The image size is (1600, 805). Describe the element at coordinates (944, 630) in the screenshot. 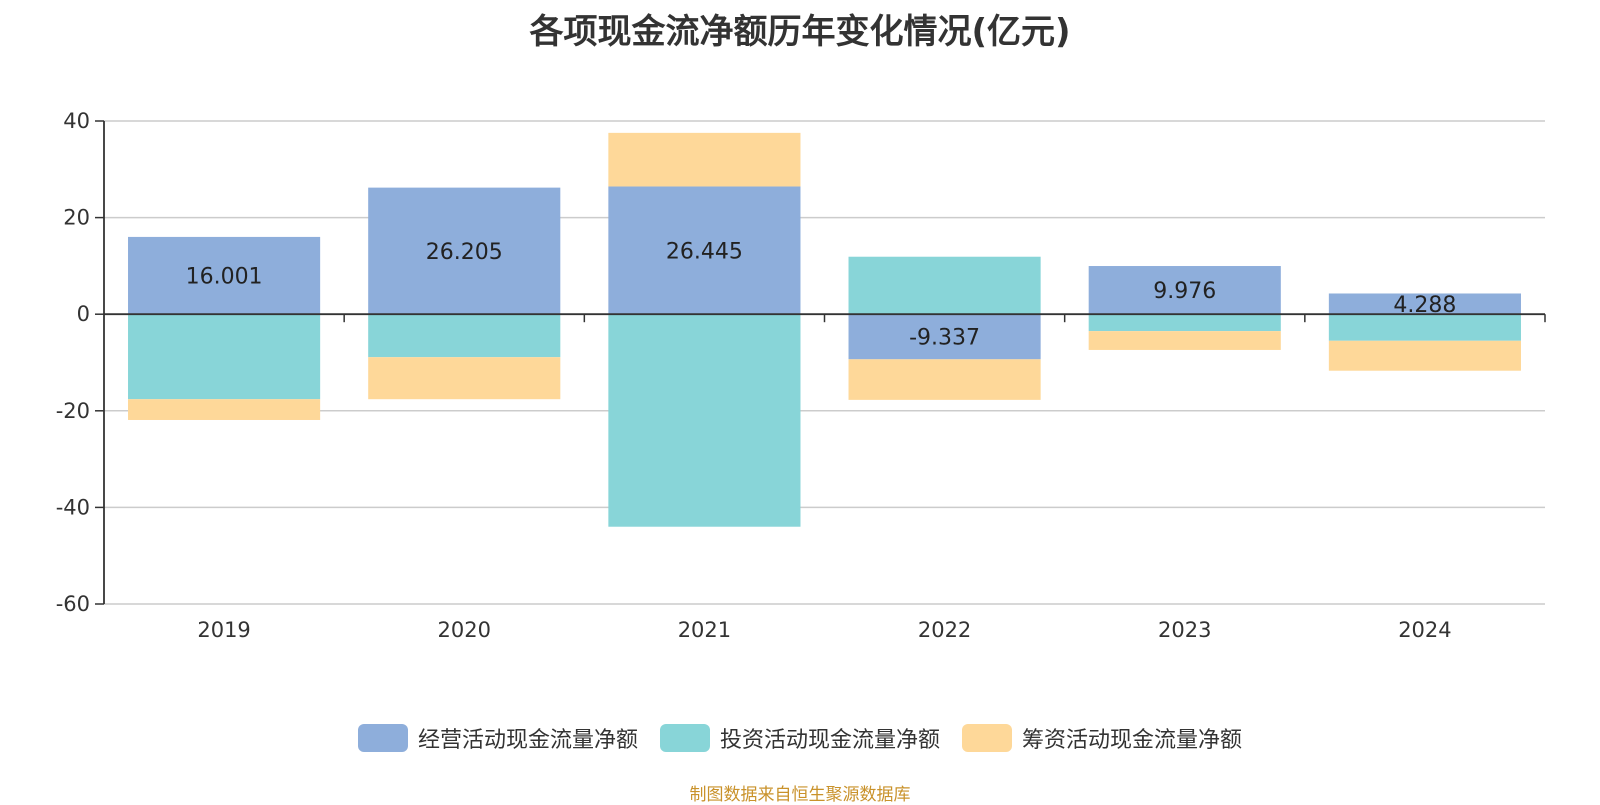

I see `x-tick-label: 2022` at that location.